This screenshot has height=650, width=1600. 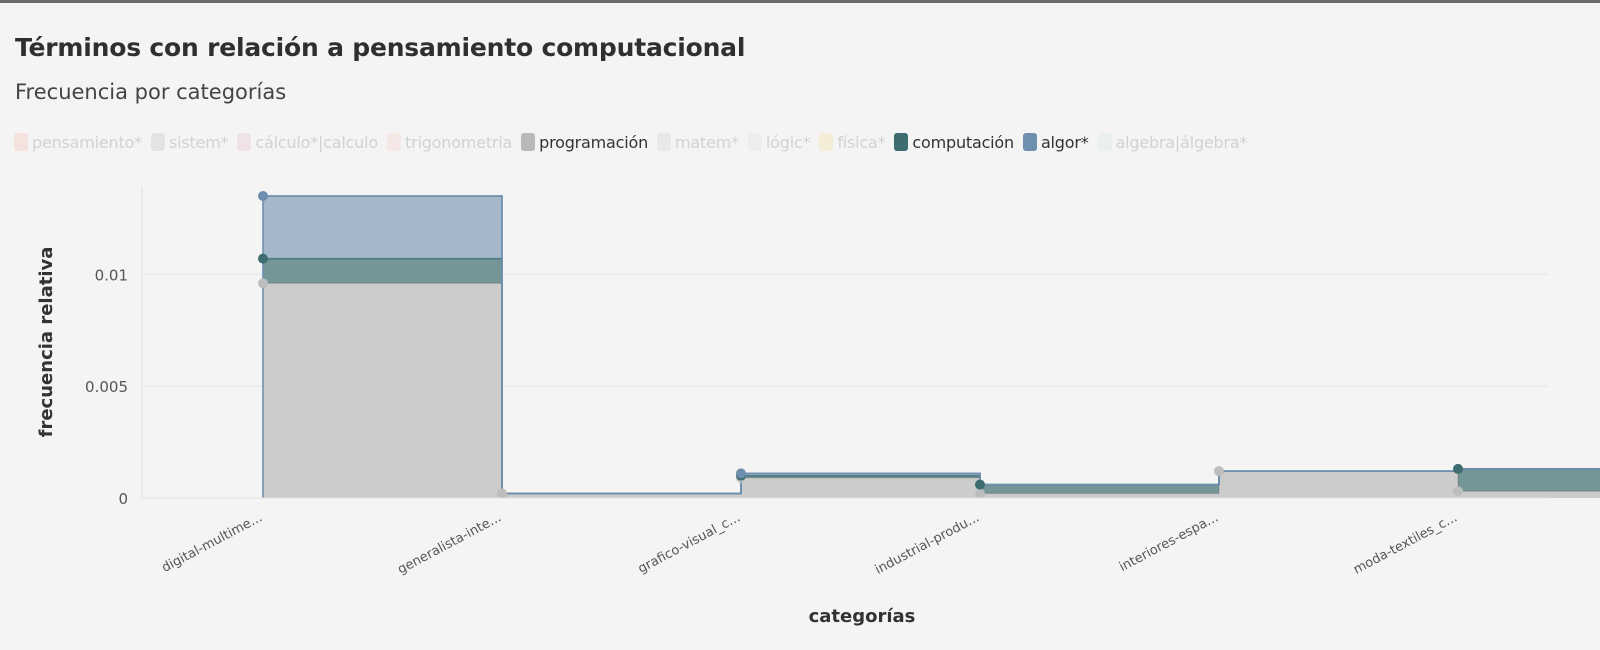 What do you see at coordinates (46, 342) in the screenshot?
I see `y-axis-title: frecuencia relativa` at bounding box center [46, 342].